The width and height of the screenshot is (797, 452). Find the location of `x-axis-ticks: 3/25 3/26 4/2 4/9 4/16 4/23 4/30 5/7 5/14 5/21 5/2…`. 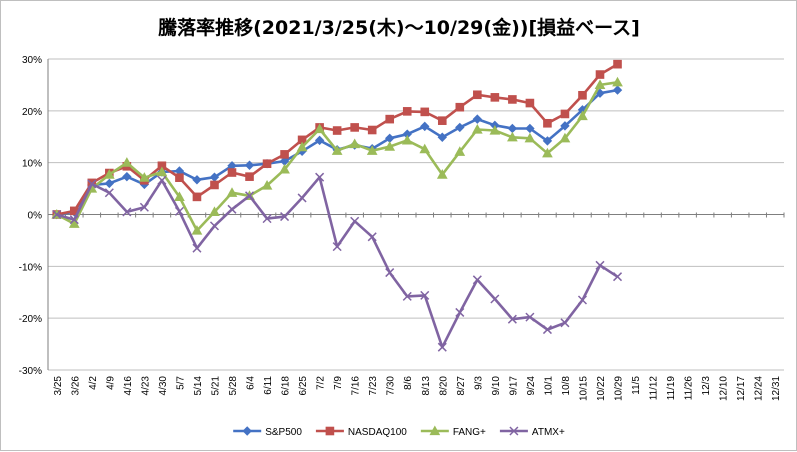

x-axis-ticks: 3/25 3/26 4/2 4/9 4/16 4/23 4/30 5/7 5/14 5/21 5/2… is located at coordinates (417, 388).